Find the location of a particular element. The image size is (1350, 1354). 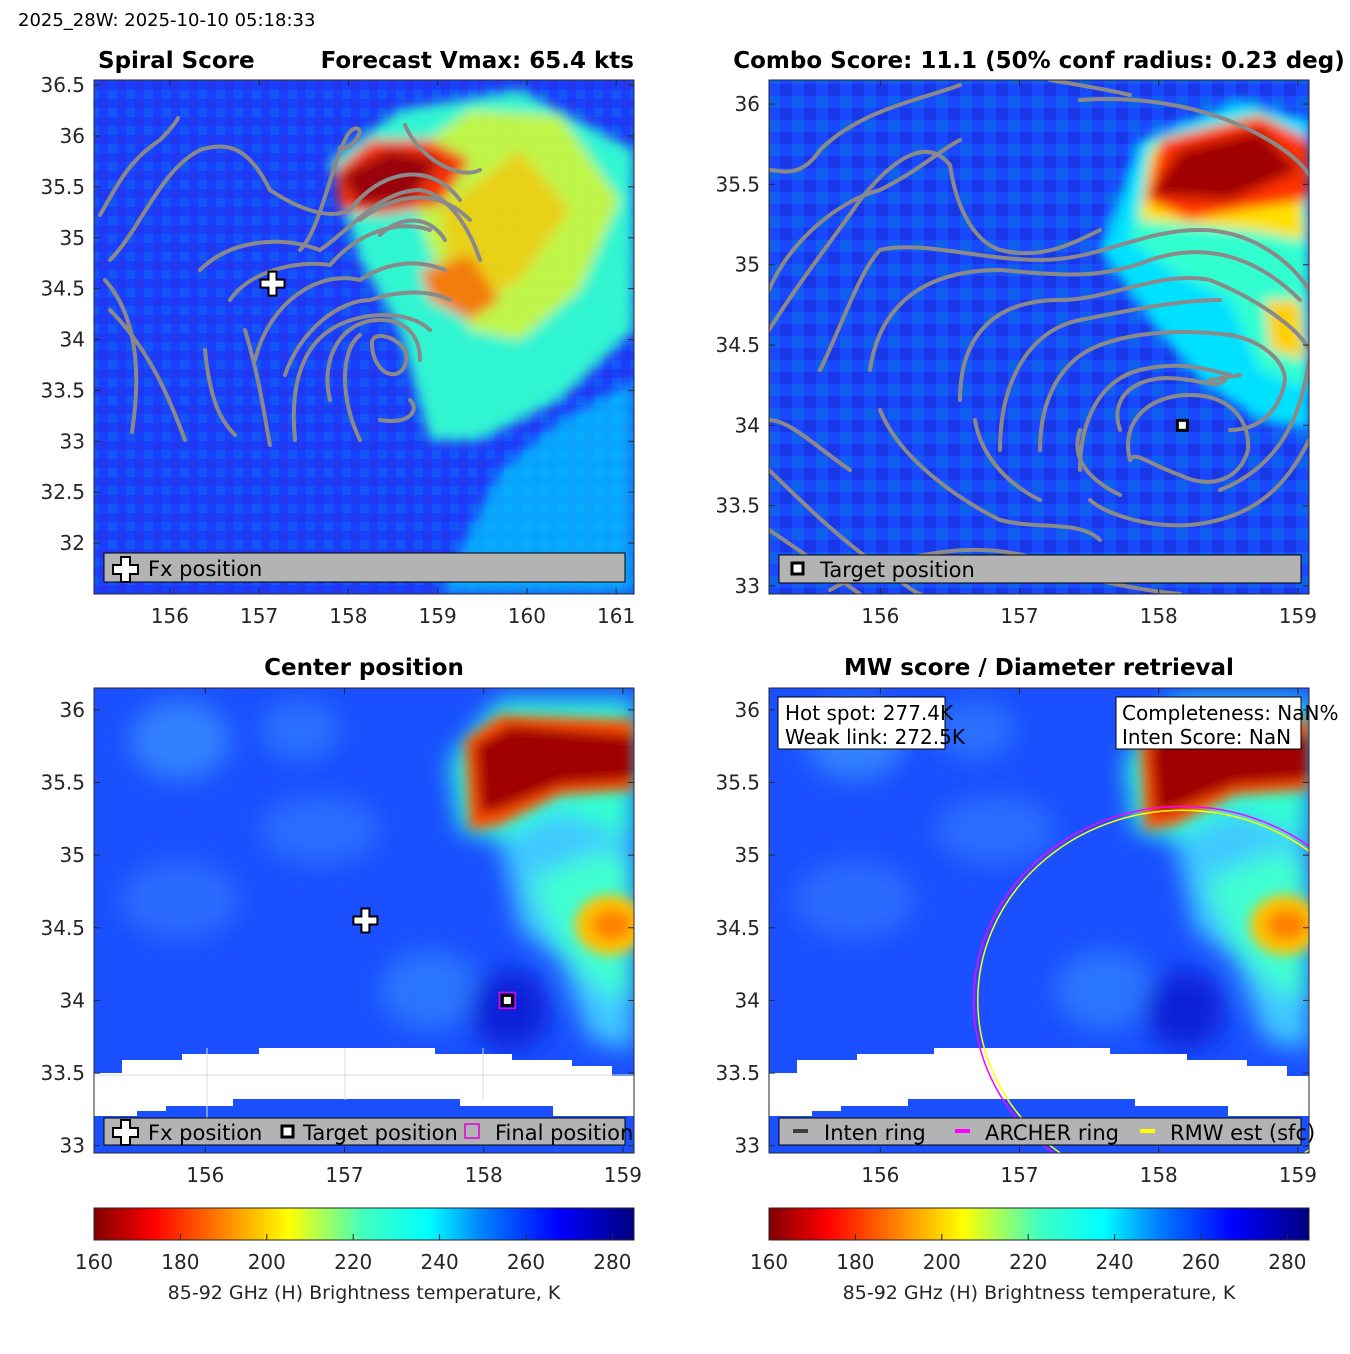

y-tick-label: 32 is located at coordinates (72, 543).